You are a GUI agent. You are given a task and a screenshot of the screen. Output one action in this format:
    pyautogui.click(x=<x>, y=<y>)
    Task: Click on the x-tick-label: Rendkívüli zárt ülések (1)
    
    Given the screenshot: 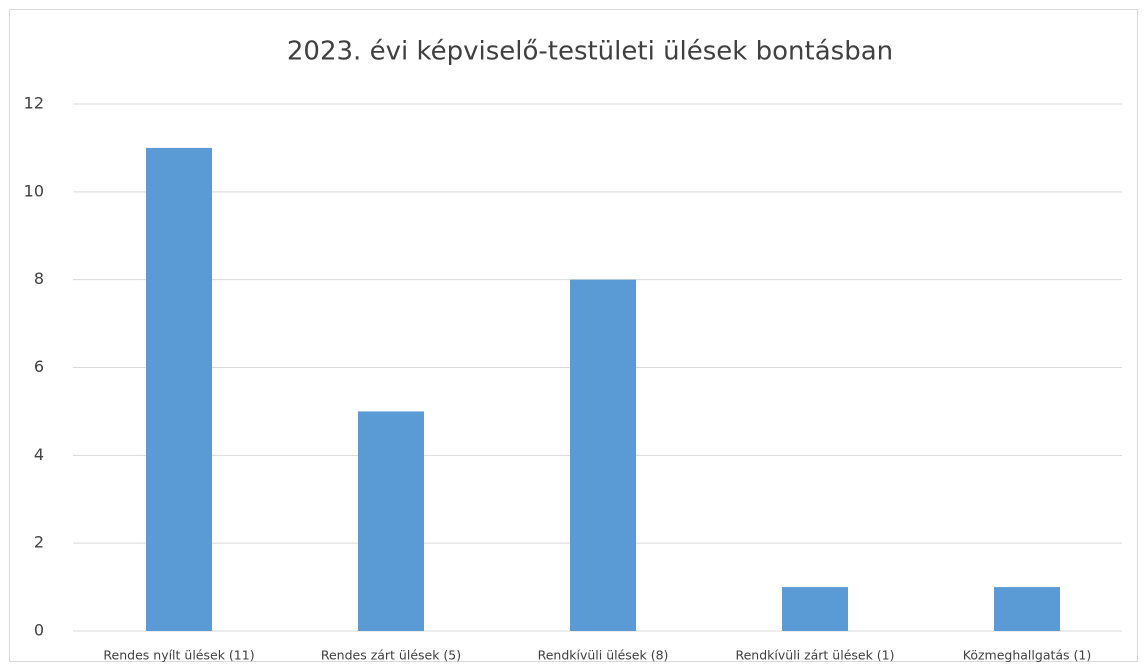 What is the action you would take?
    pyautogui.click(x=814, y=655)
    